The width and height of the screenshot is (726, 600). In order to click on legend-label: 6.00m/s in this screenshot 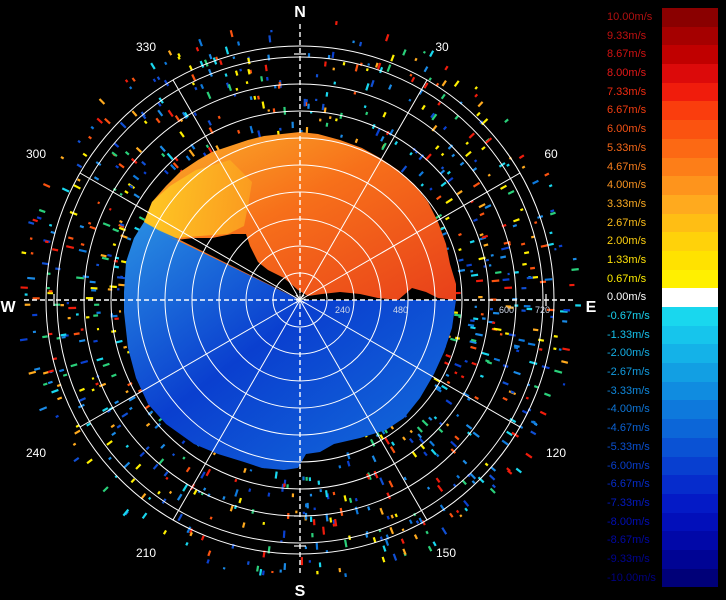, I will do `click(627, 129)`.